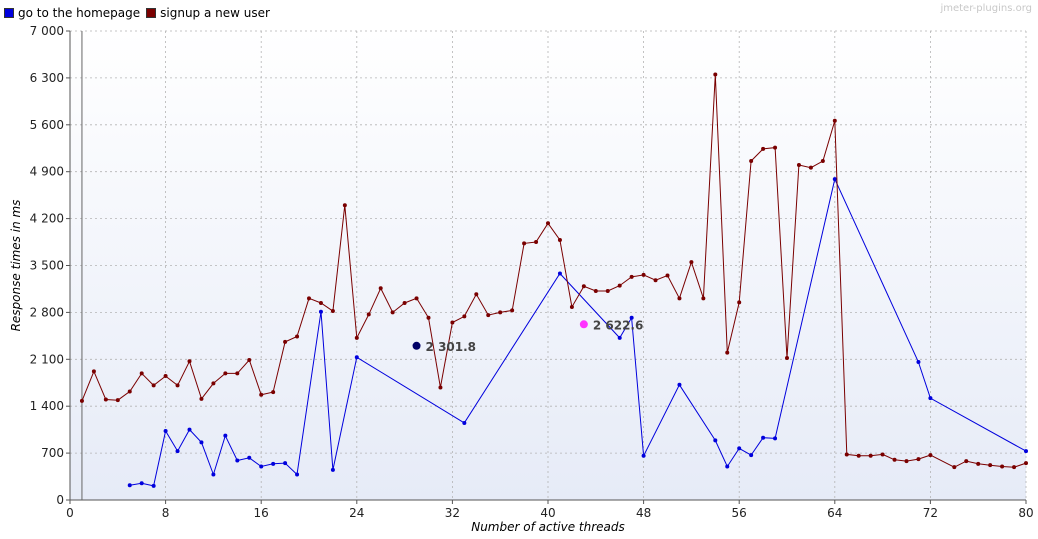 The width and height of the screenshot is (1038, 539). I want to click on x-axis-ticks: 0 8 16 24 32 40 48 56 64 72 80, so click(550, 510).